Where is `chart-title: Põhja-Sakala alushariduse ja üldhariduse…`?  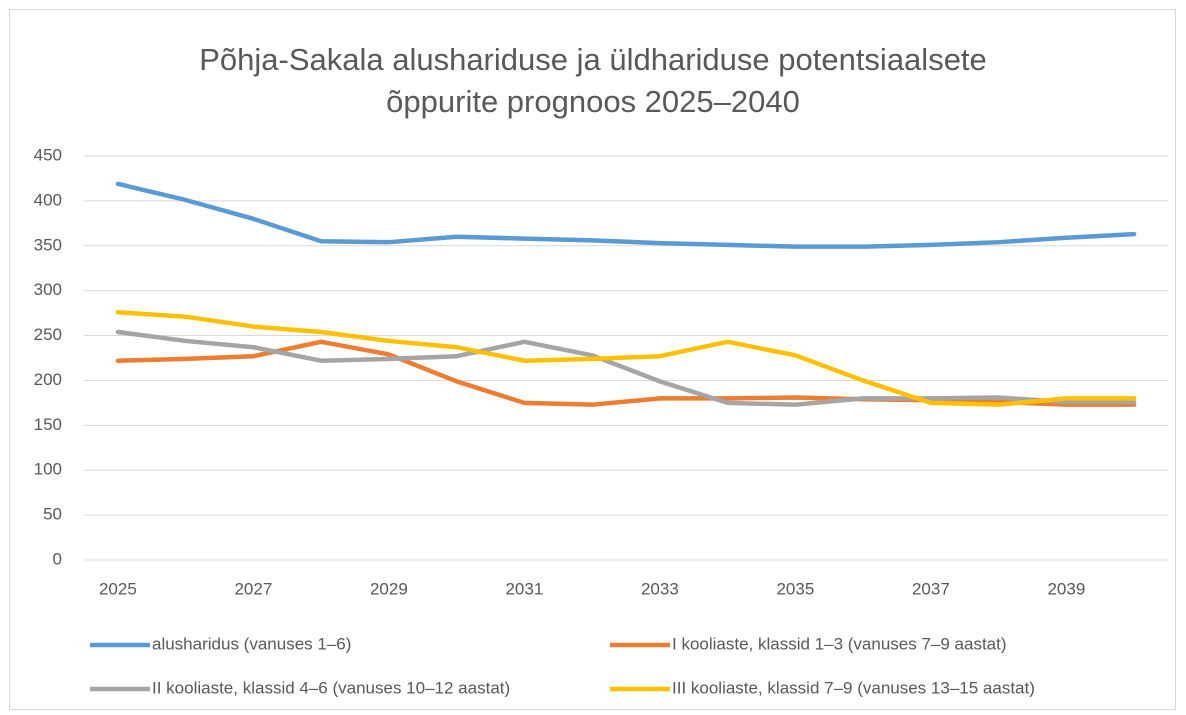 chart-title: Põhja-Sakala alushariduse ja üldhariduse… is located at coordinates (593, 59).